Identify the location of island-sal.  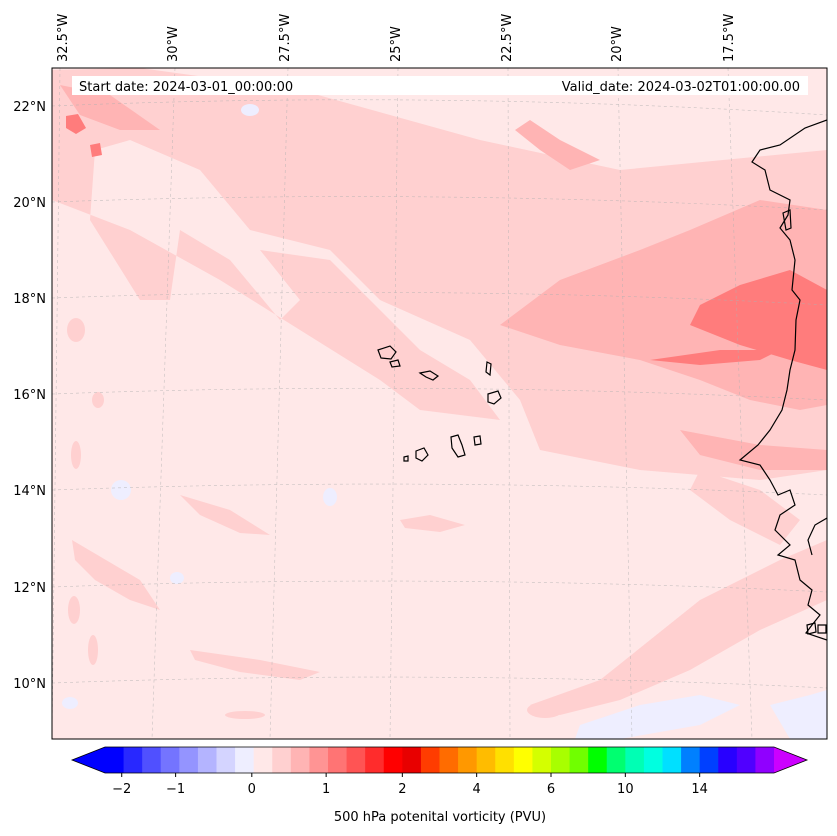
(488, 369).